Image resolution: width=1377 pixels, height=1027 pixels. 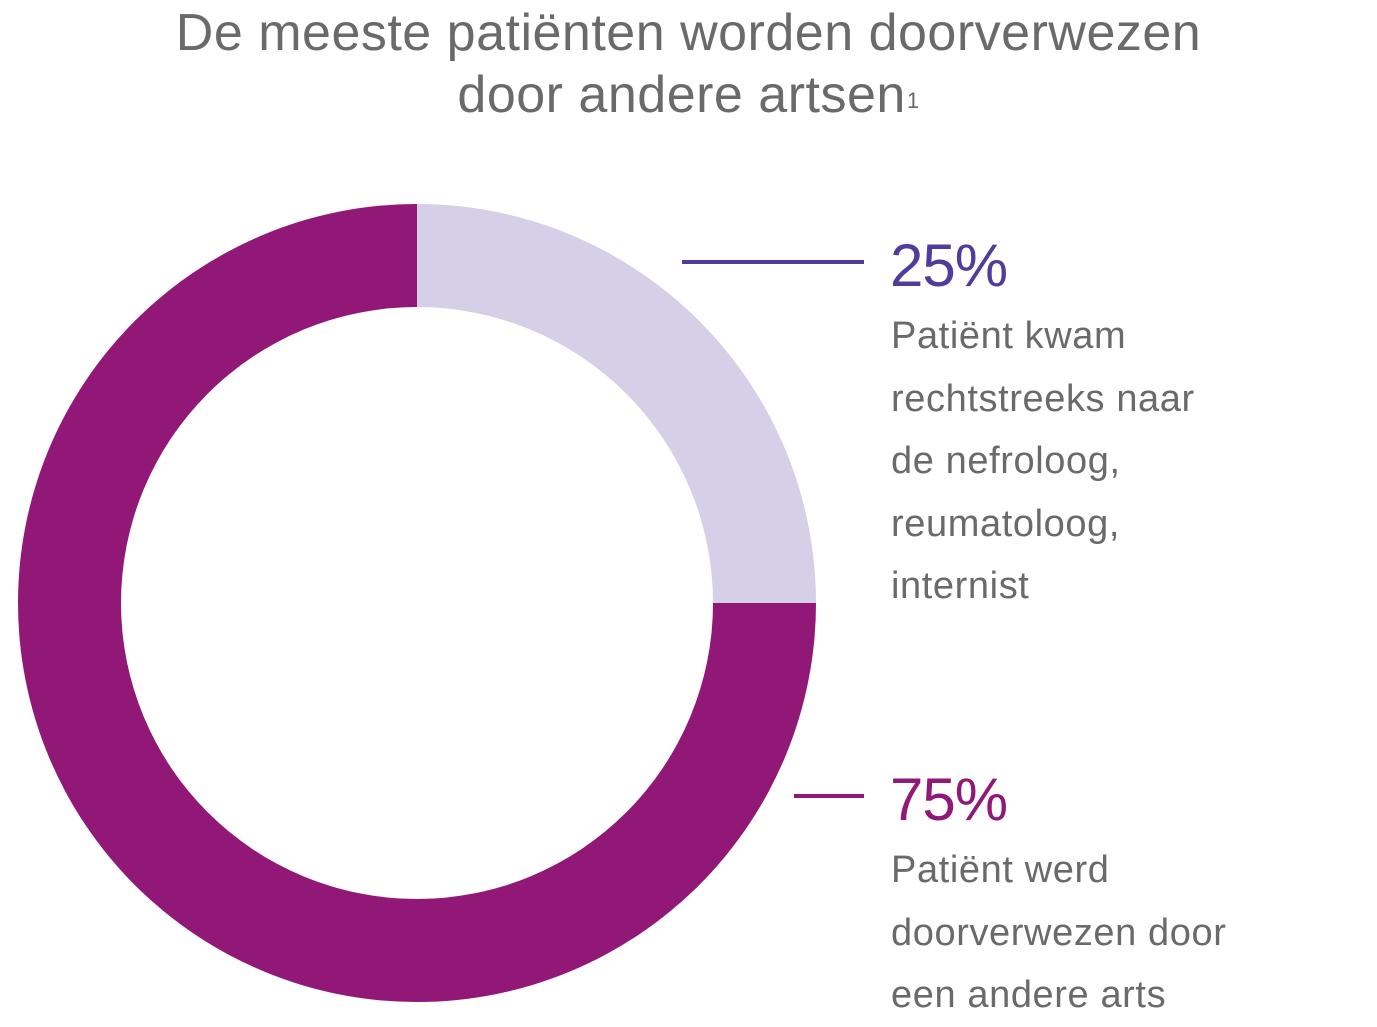 I want to click on chart-title-line-2: door andere artsen1, so click(x=688, y=95).